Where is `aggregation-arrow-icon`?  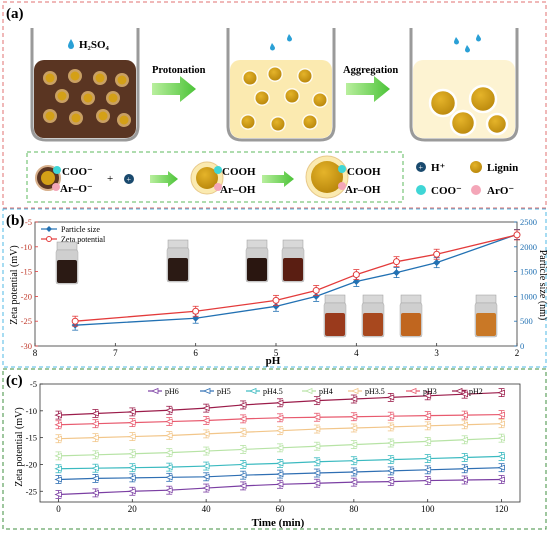
aggregation-arrow-icon is located at coordinates (368, 89).